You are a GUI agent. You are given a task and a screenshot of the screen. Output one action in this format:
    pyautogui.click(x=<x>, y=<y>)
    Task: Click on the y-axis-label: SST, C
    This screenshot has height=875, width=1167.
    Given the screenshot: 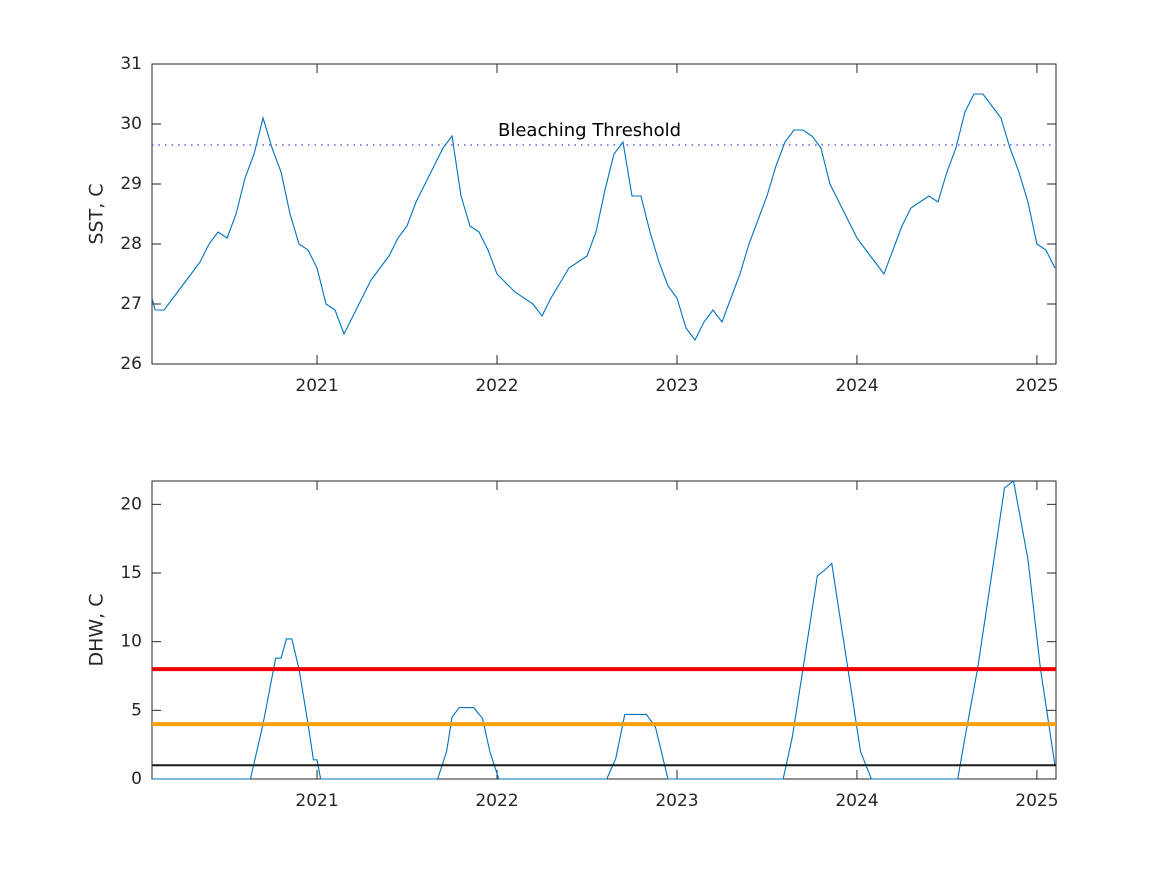 What is the action you would take?
    pyautogui.click(x=97, y=213)
    